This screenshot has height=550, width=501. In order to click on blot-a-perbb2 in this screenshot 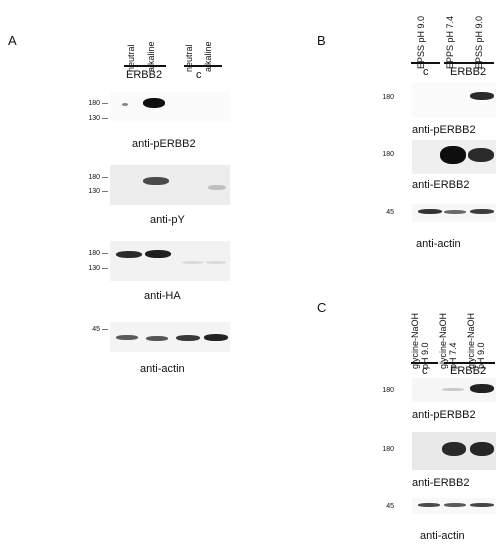, I will do `click(170, 107)`.